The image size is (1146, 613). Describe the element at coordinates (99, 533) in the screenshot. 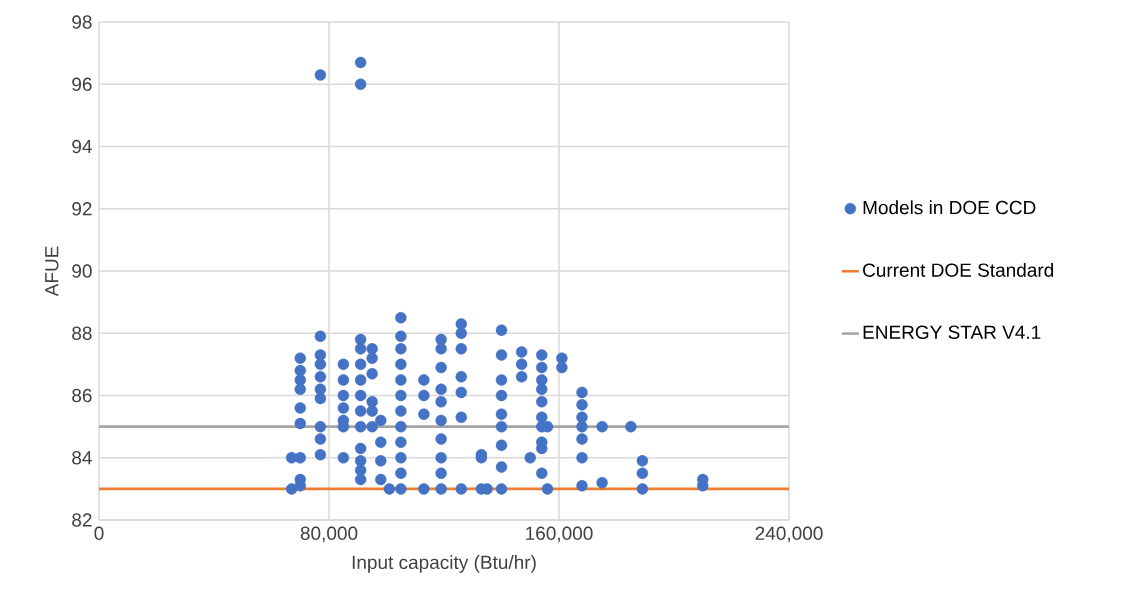

I see `x-tick-label: 0` at that location.